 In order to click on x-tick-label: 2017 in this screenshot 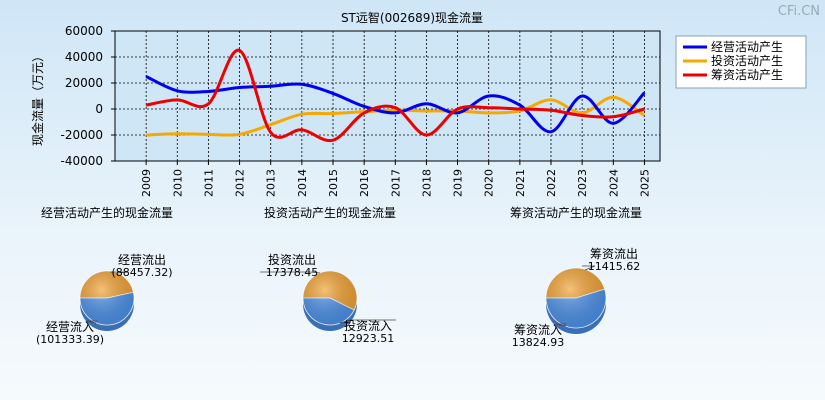, I will do `click(395, 183)`.